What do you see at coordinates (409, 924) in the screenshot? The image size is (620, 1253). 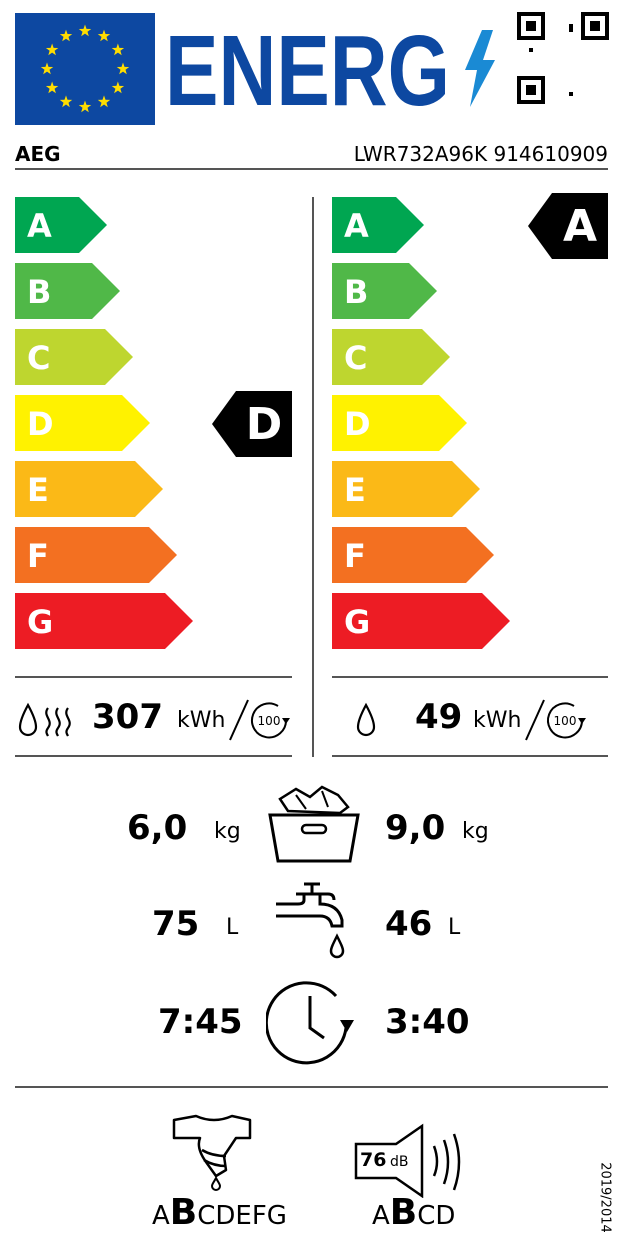 I see `water-right-value: 46` at bounding box center [409, 924].